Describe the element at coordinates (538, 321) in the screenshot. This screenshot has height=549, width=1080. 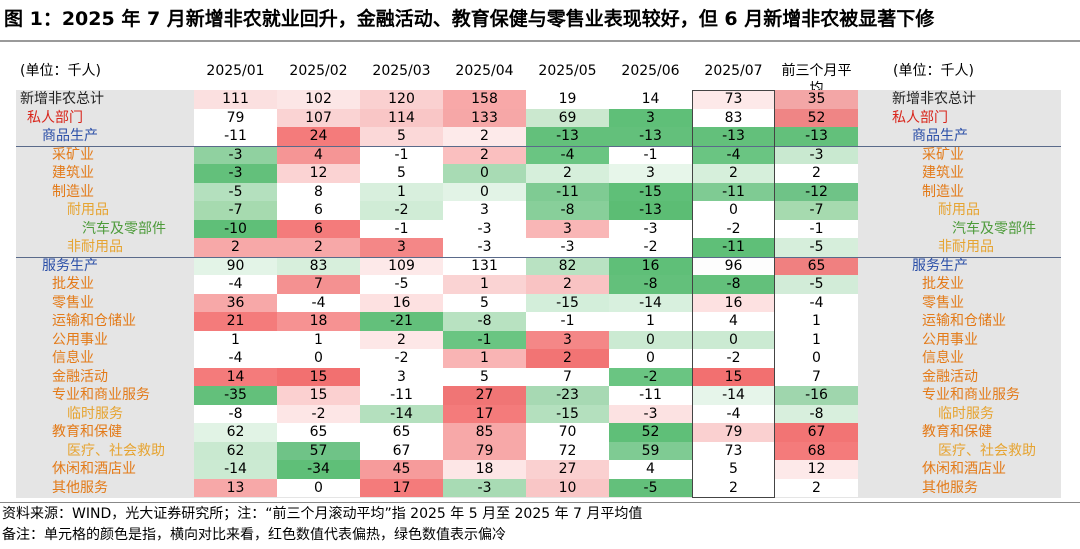
I see `table-row: 运输和仓储业 21 18 -21 -8 -1 1 4 1 运输和仓储业` at that location.